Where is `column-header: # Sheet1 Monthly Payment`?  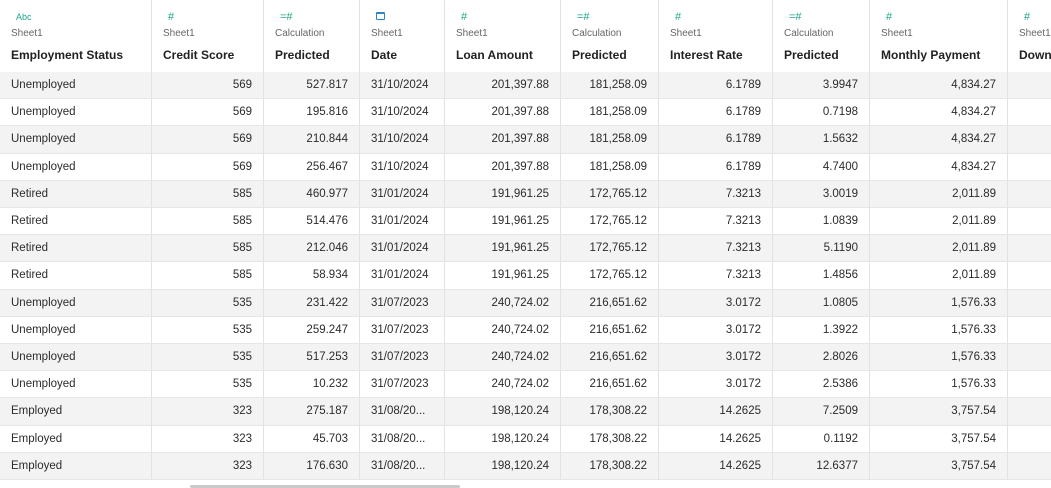
column-header: # Sheet1 Monthly Payment is located at coordinates (939, 36).